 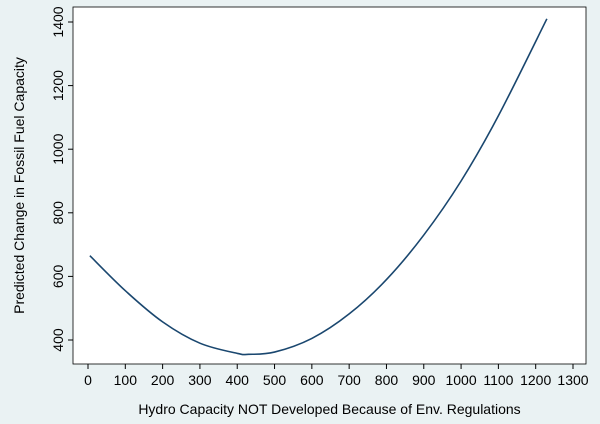 I want to click on x-tick-label: 200, so click(x=163, y=380).